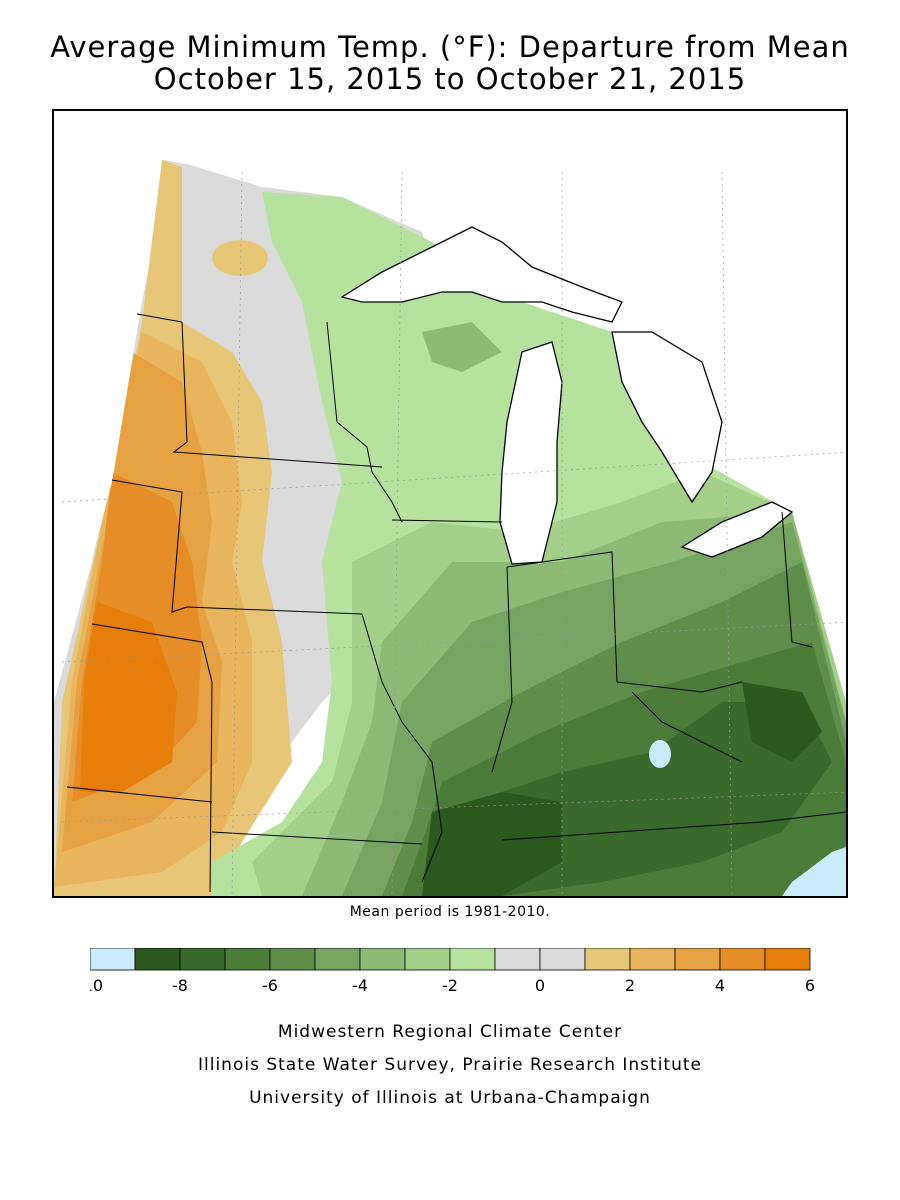 This screenshot has width=900, height=1200. What do you see at coordinates (810, 985) in the screenshot?
I see `legend-tick-label: 6` at bounding box center [810, 985].